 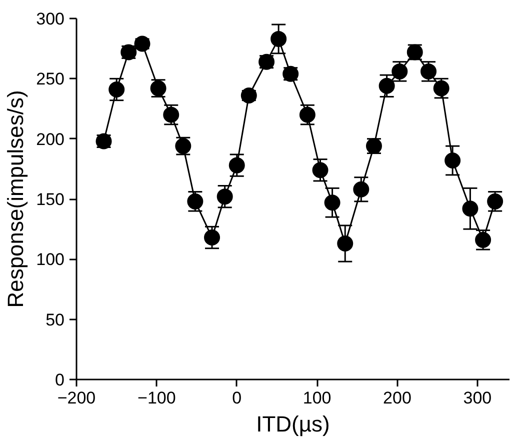 What do you see at coordinates (60, 380) in the screenshot?
I see `y-tick-label: 0` at bounding box center [60, 380].